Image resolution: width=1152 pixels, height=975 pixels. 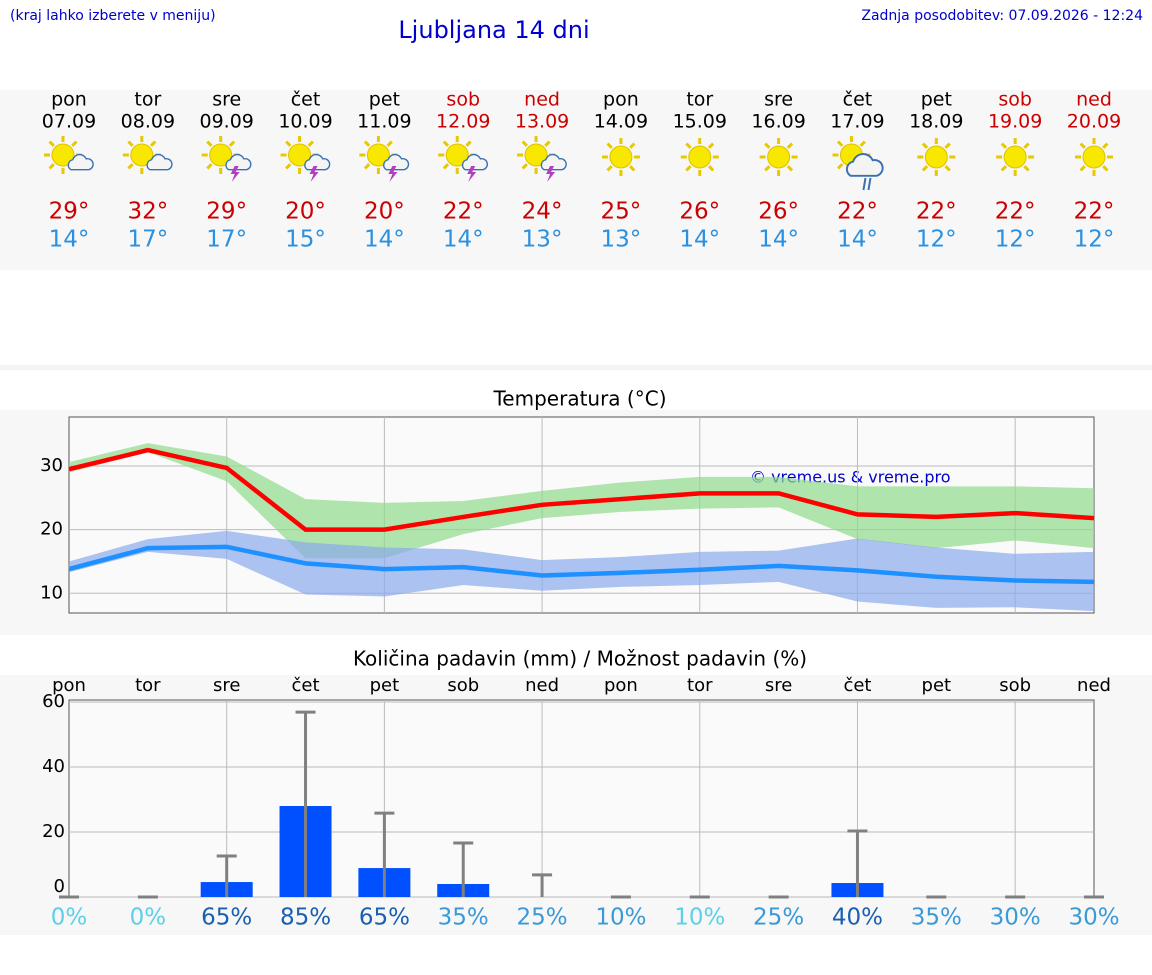 What do you see at coordinates (542, 240) in the screenshot?
I see `low-temp: 13°` at bounding box center [542, 240].